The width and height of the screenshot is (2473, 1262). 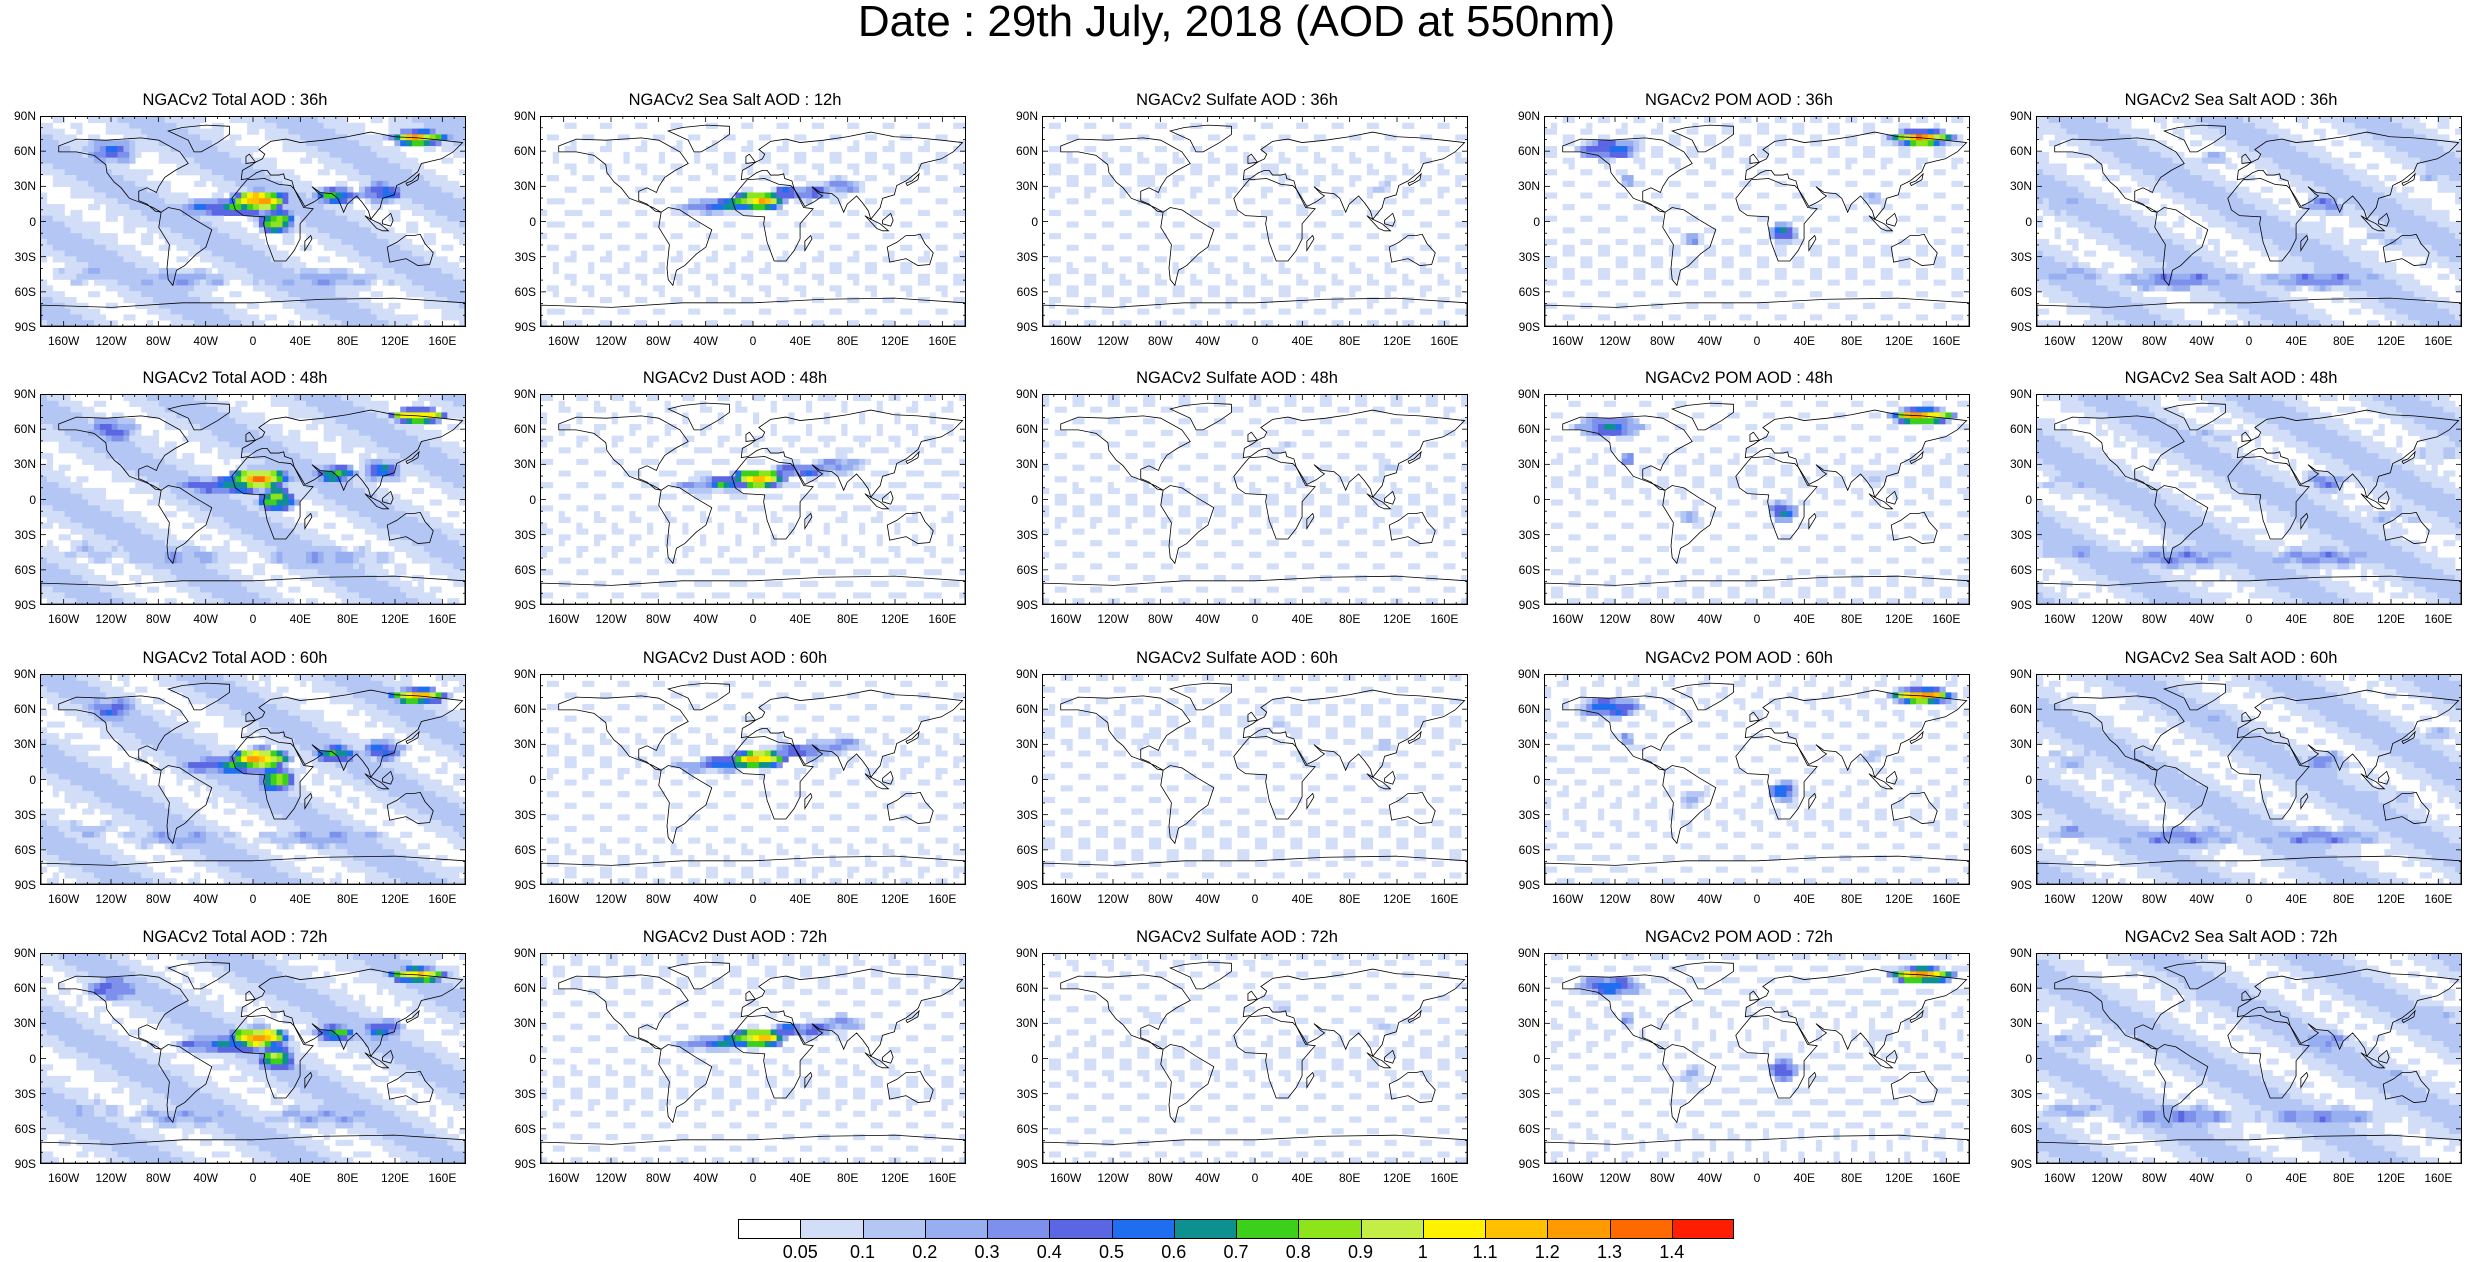 I want to click on lon-label: 120E, so click(x=395, y=341).